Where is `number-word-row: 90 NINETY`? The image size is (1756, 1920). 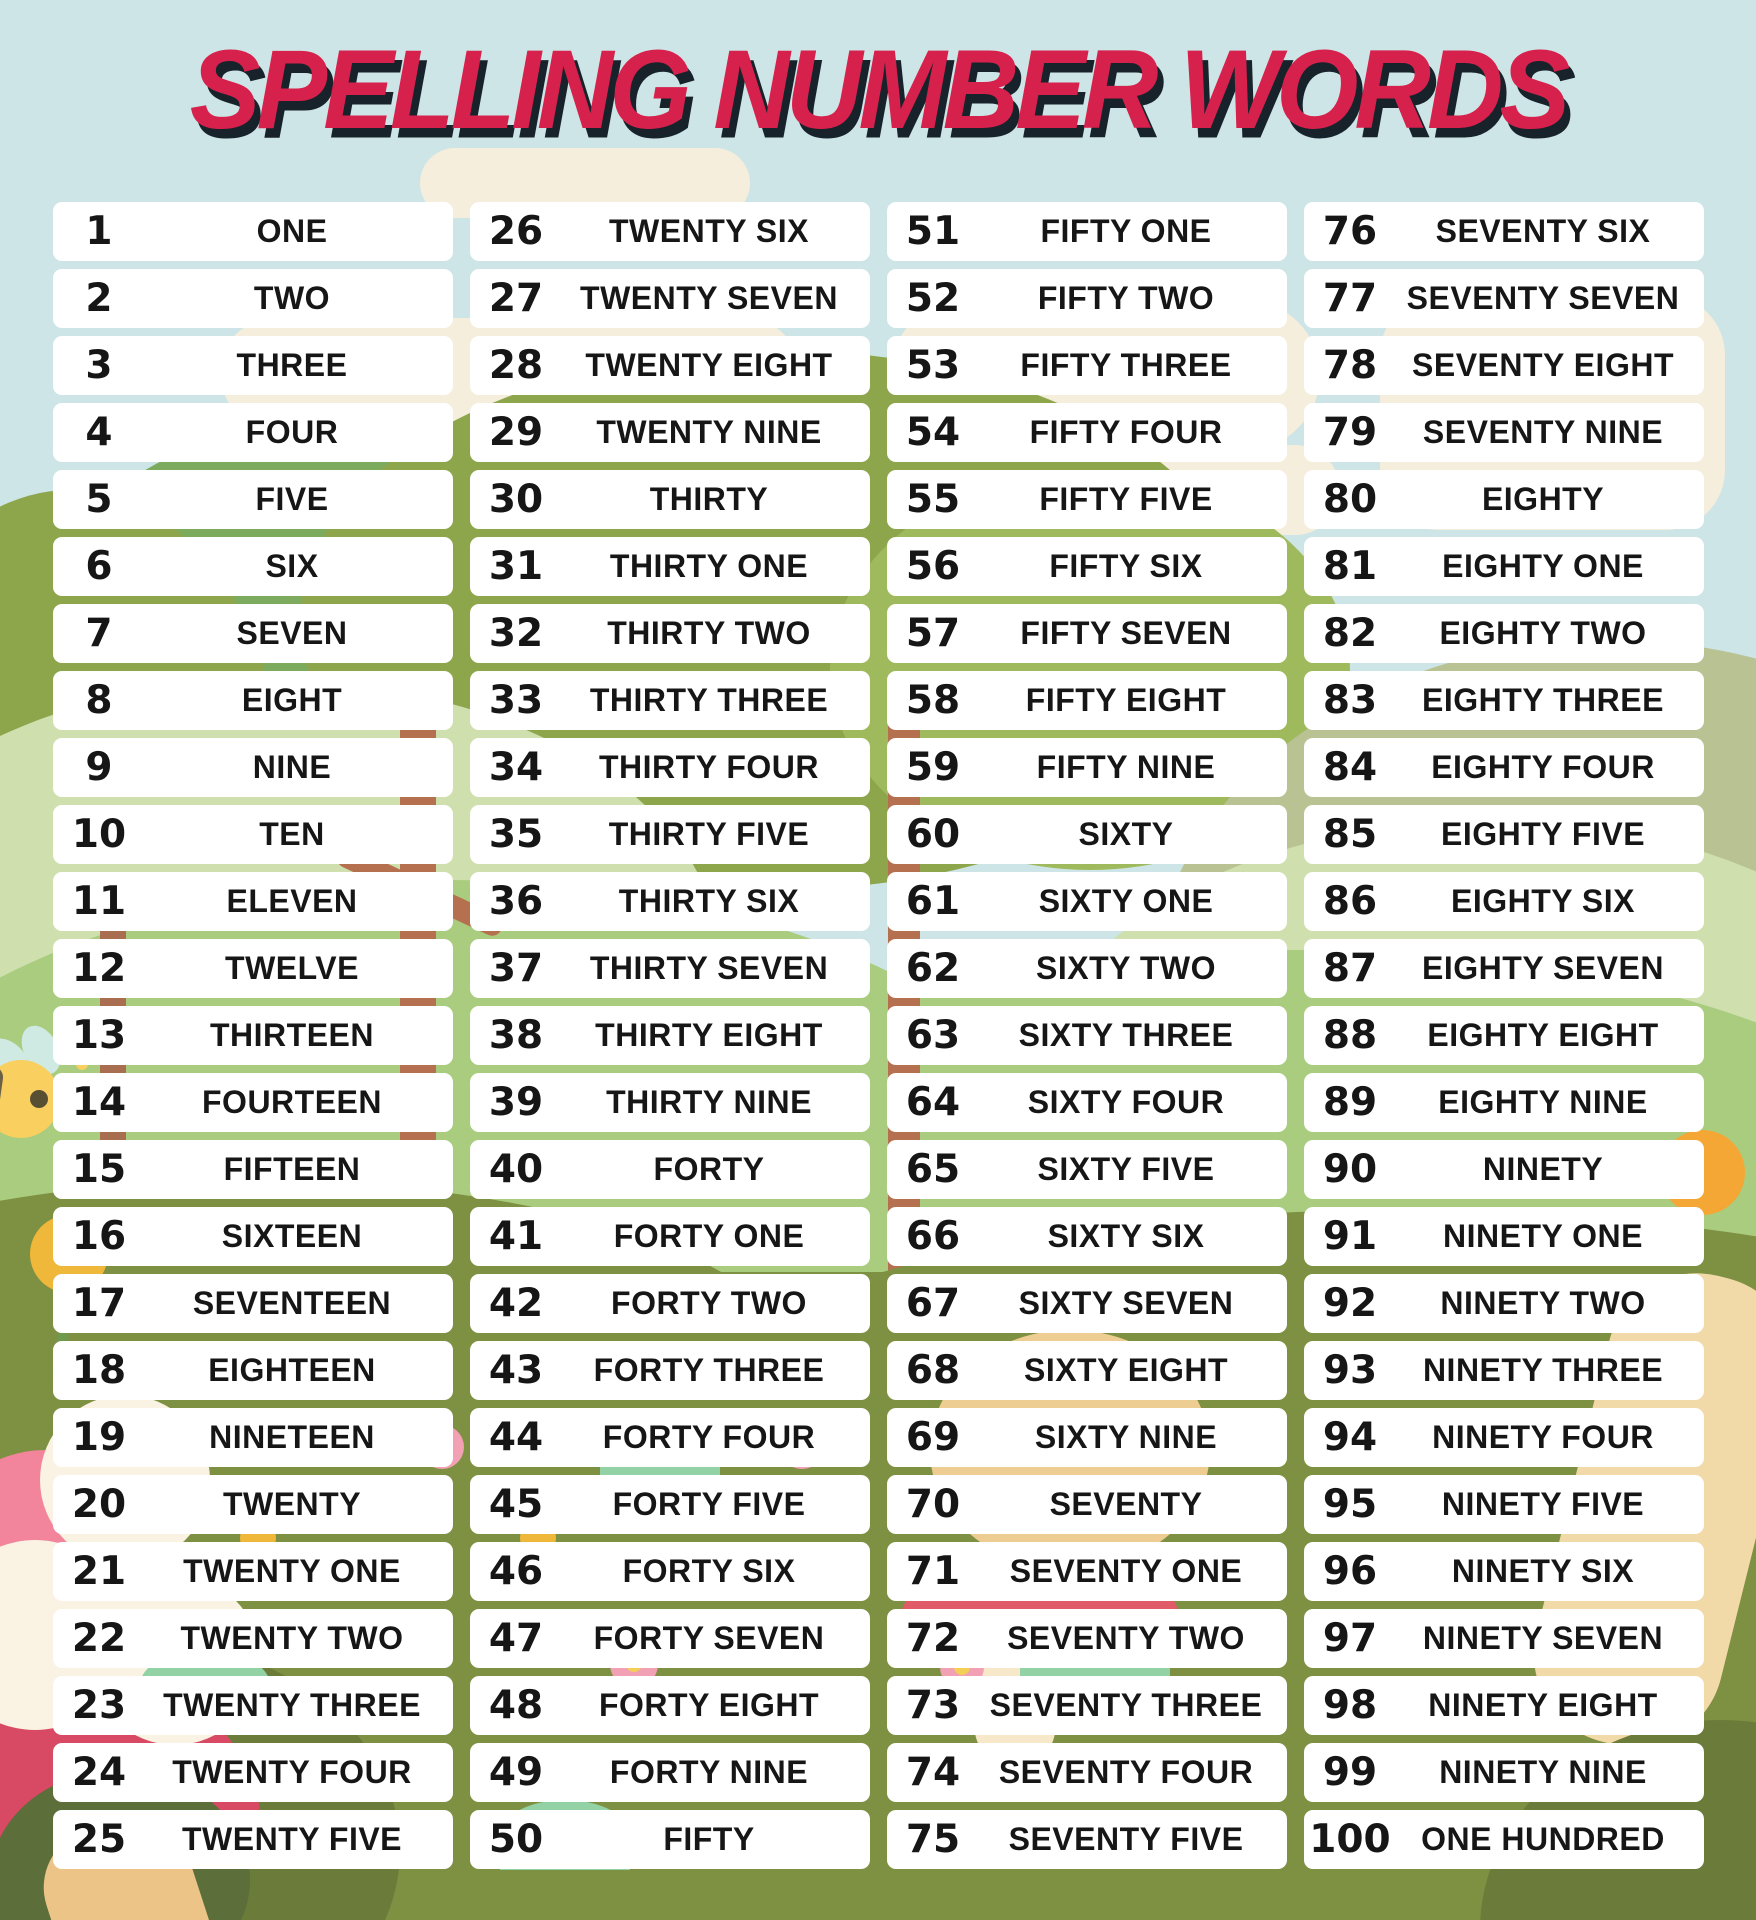
number-word-row: 90 NINETY is located at coordinates (1504, 1169).